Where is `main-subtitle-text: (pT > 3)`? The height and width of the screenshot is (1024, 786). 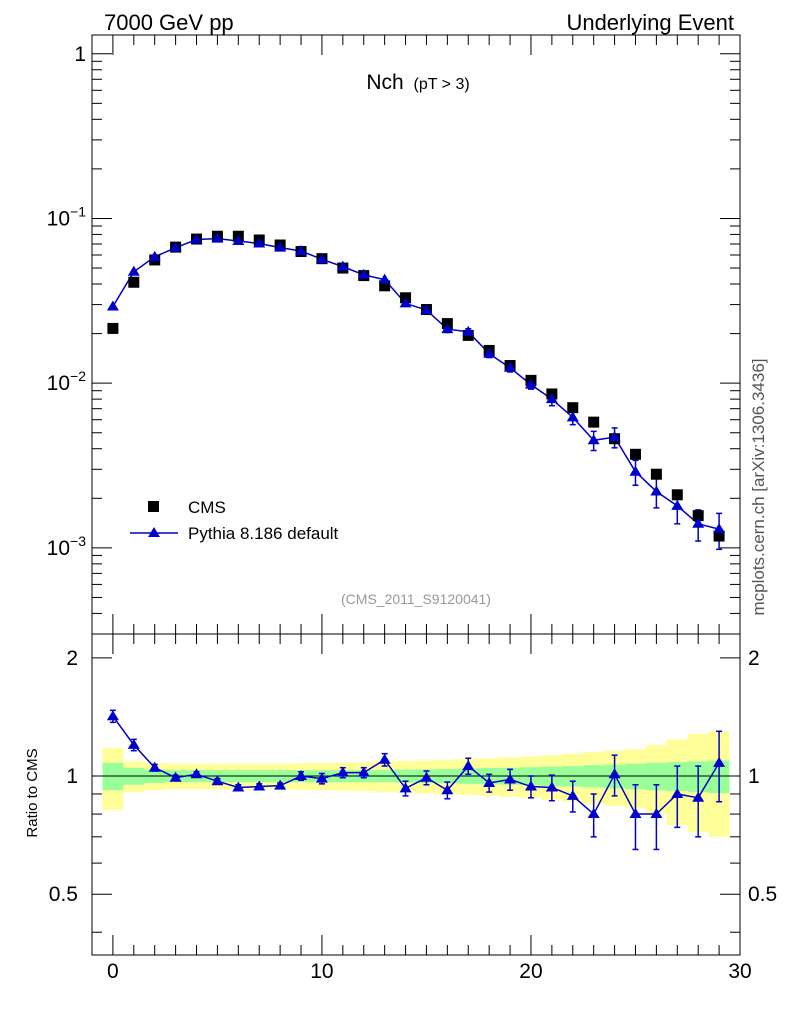
main-subtitle-text: (pT > 3) is located at coordinates (442, 84).